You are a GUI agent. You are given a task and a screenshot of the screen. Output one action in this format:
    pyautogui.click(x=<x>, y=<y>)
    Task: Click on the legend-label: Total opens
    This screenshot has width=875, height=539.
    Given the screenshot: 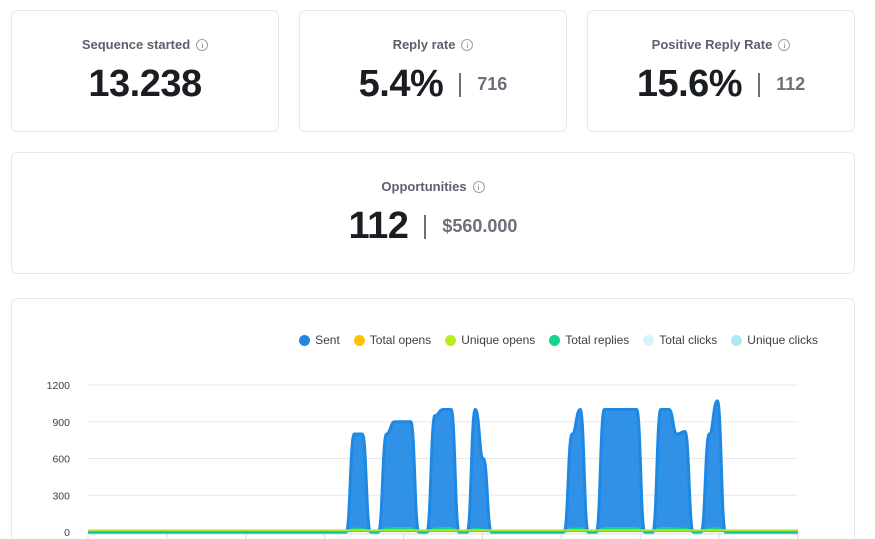 What is the action you would take?
    pyautogui.click(x=400, y=340)
    